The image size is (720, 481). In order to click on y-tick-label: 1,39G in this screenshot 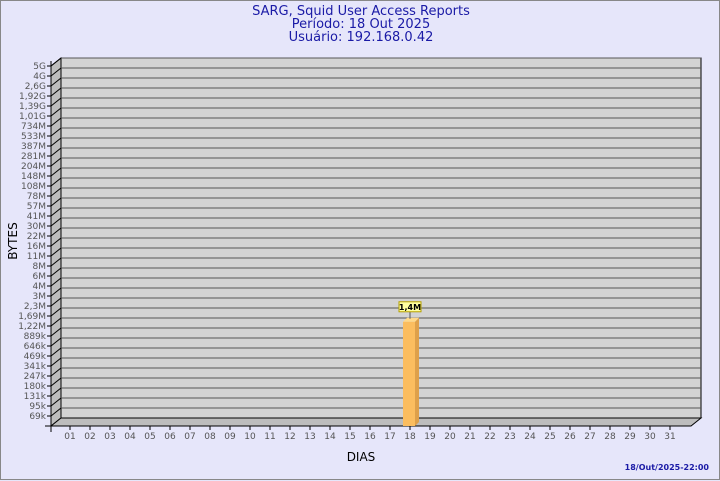, I will do `click(32, 107)`.